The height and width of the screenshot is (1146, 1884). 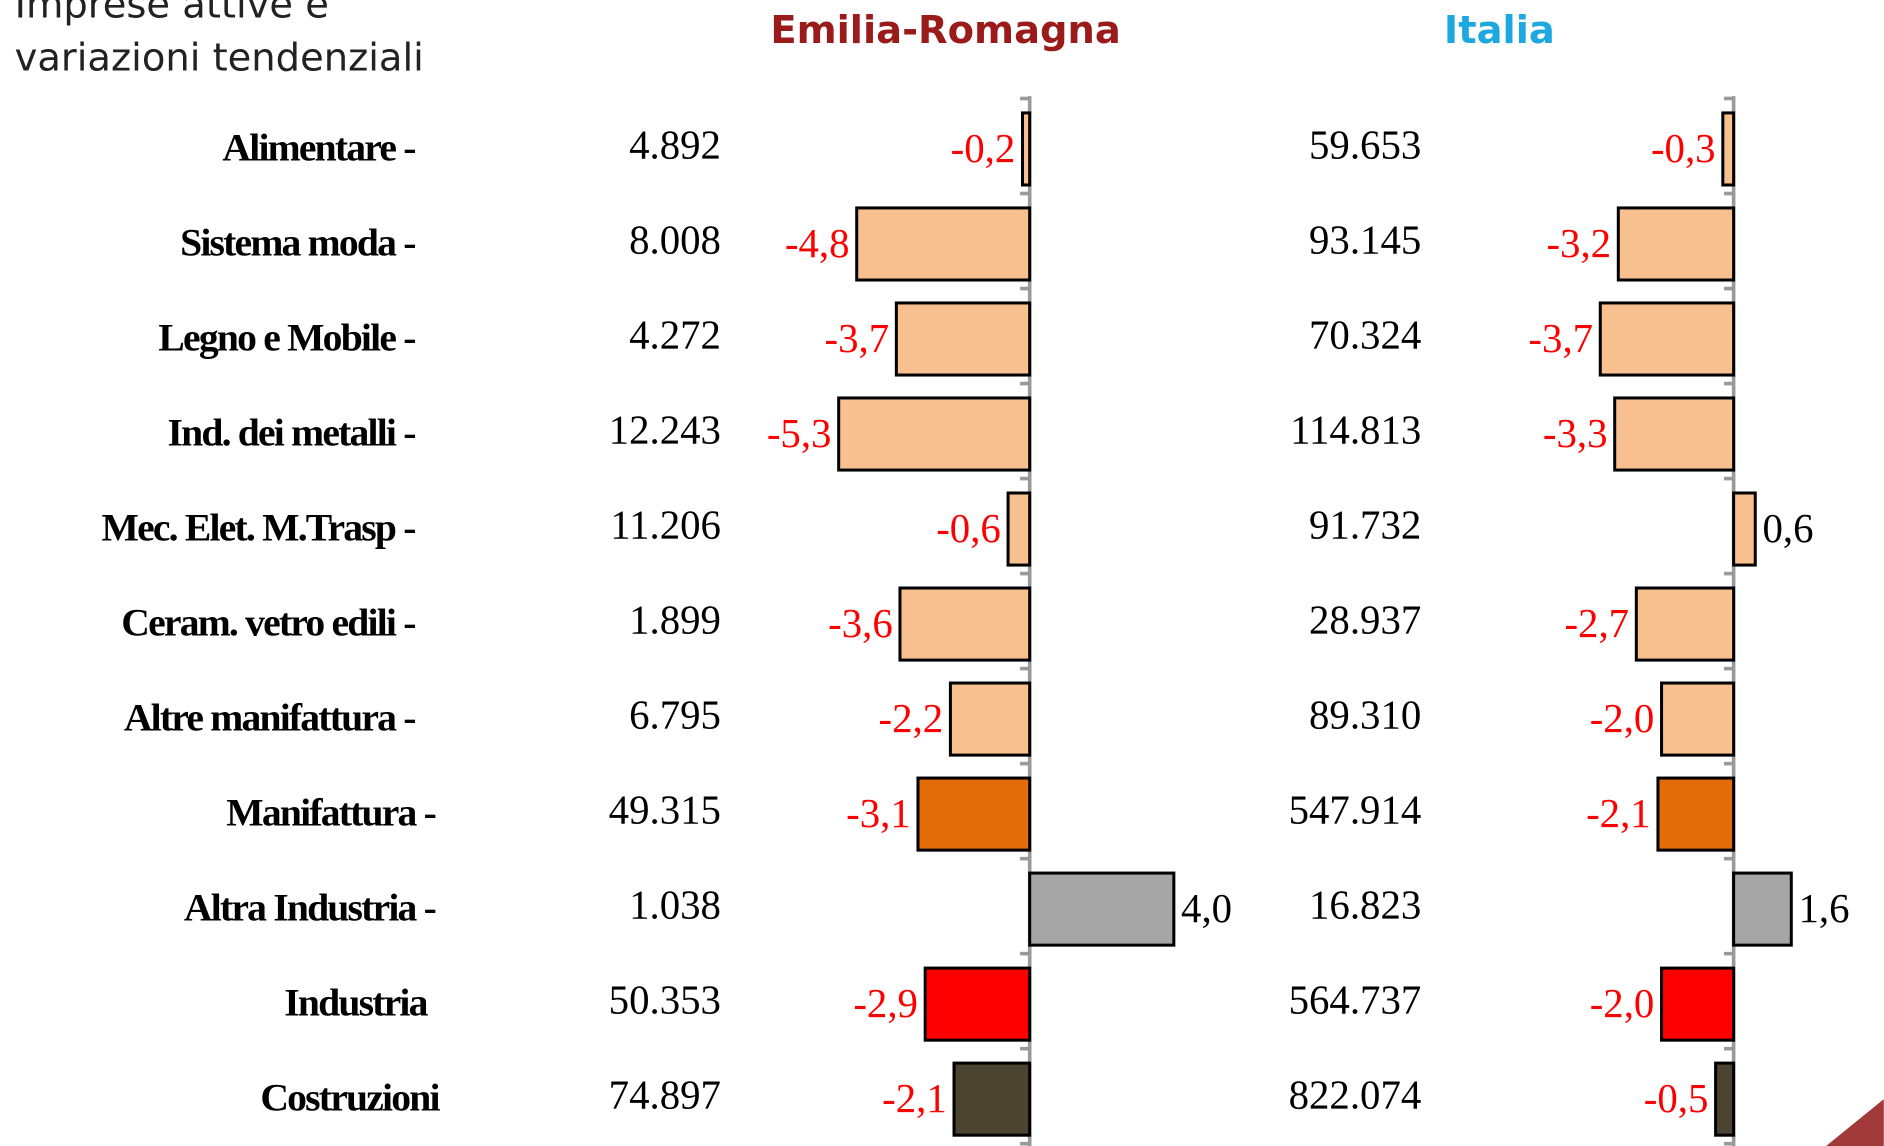 I want to click on count-label: 4.892, so click(x=675, y=144).